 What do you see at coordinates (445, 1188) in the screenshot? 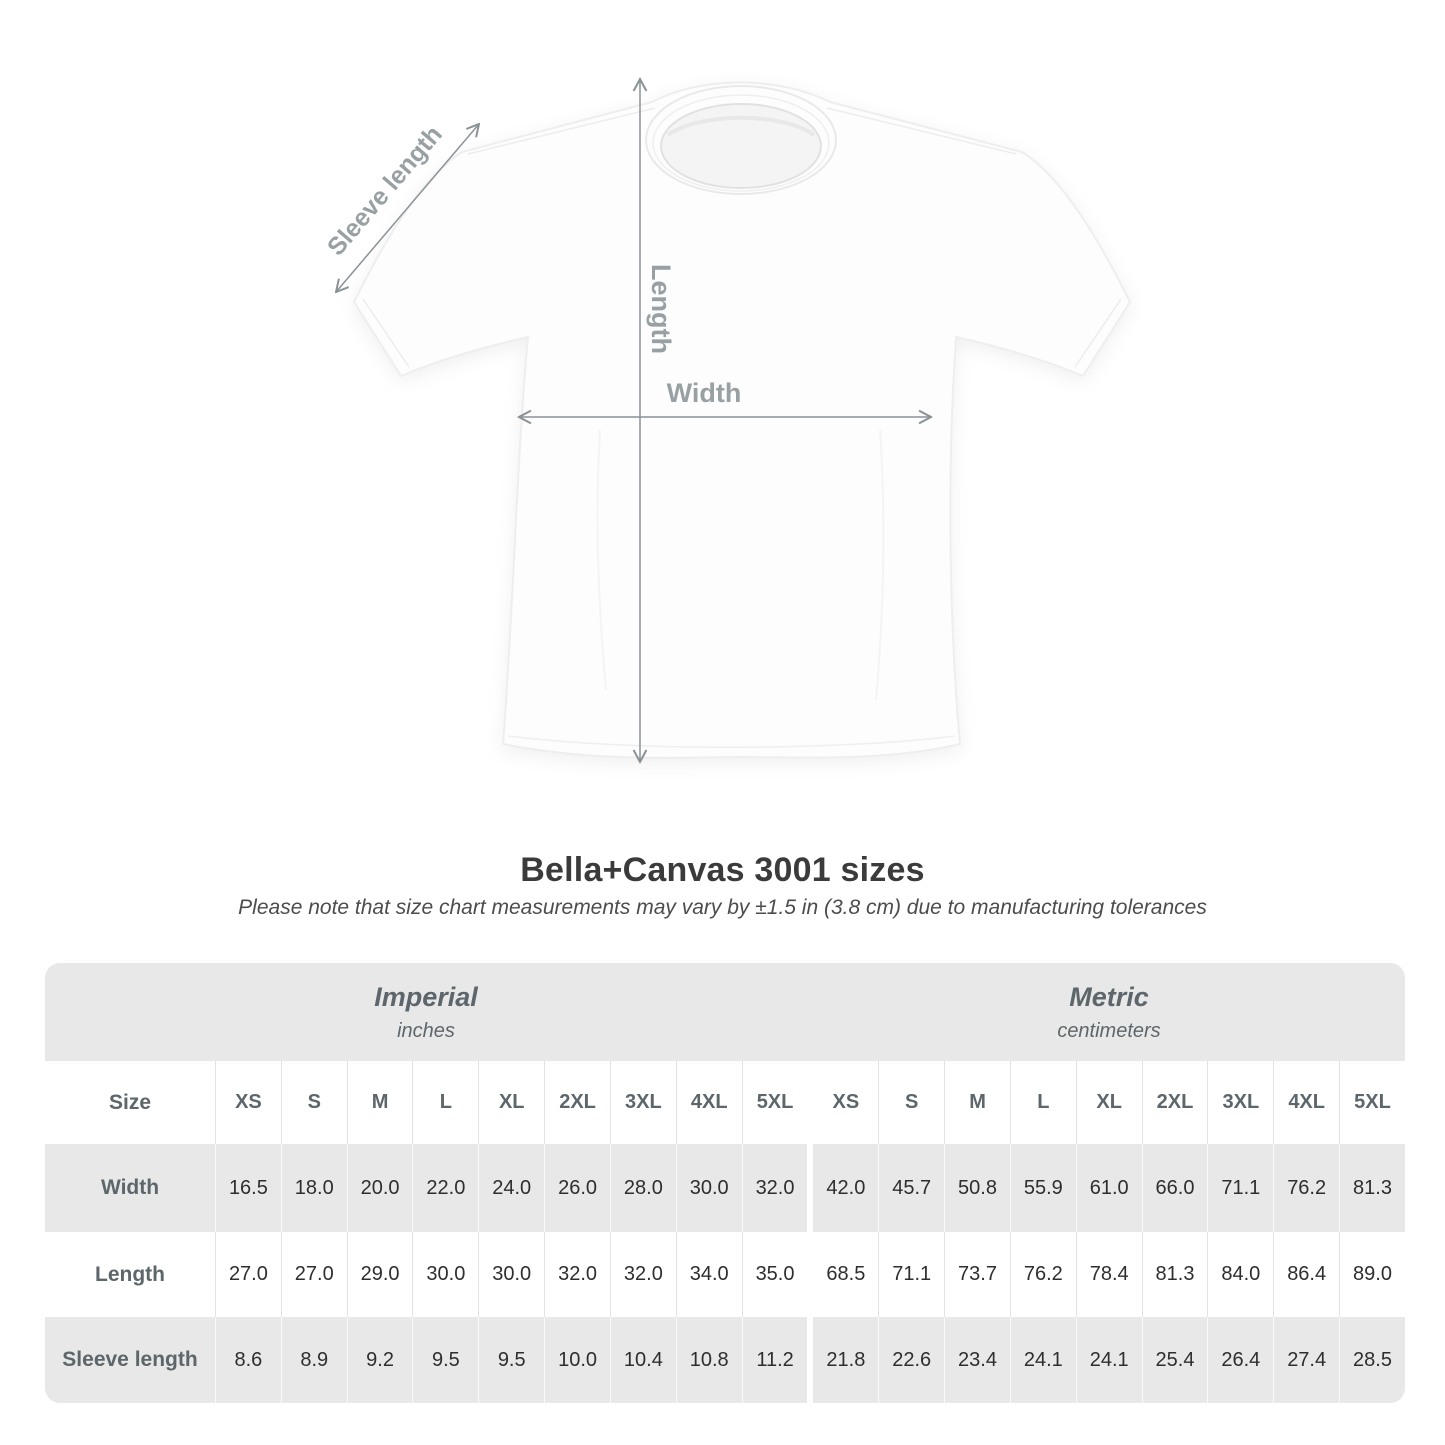
I see `measurement-cell: 22.0` at bounding box center [445, 1188].